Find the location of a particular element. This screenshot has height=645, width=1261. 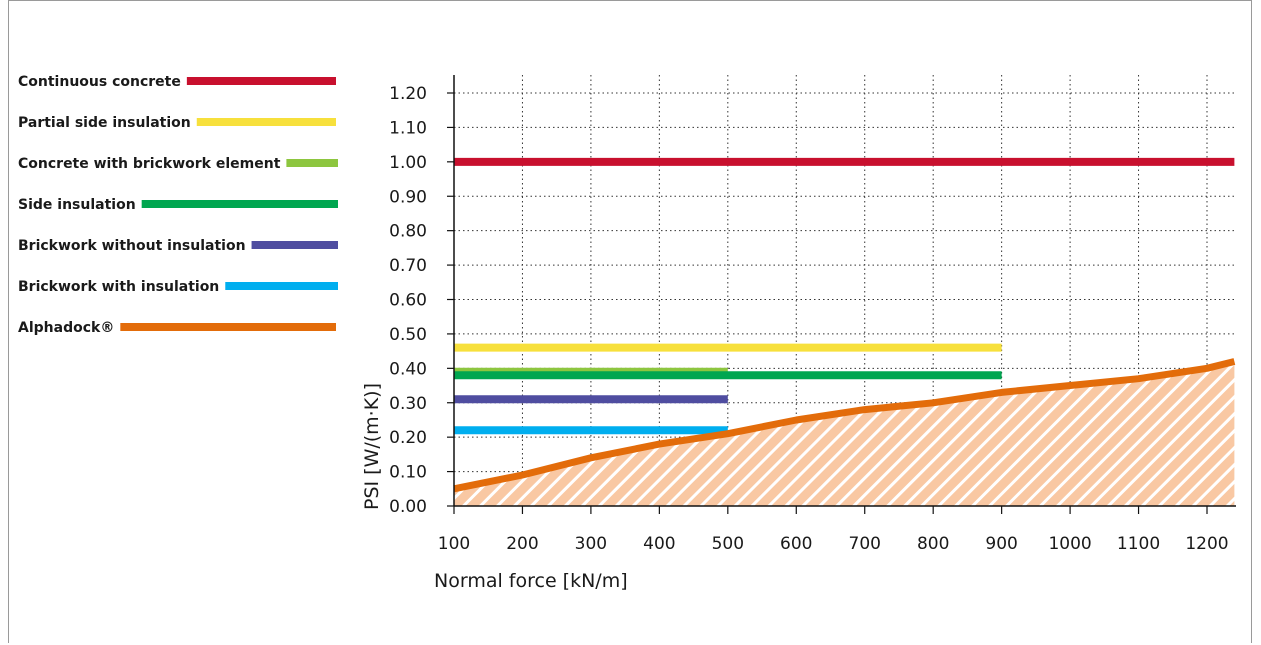

y-tick-label: 0.70 is located at coordinates (408, 266).